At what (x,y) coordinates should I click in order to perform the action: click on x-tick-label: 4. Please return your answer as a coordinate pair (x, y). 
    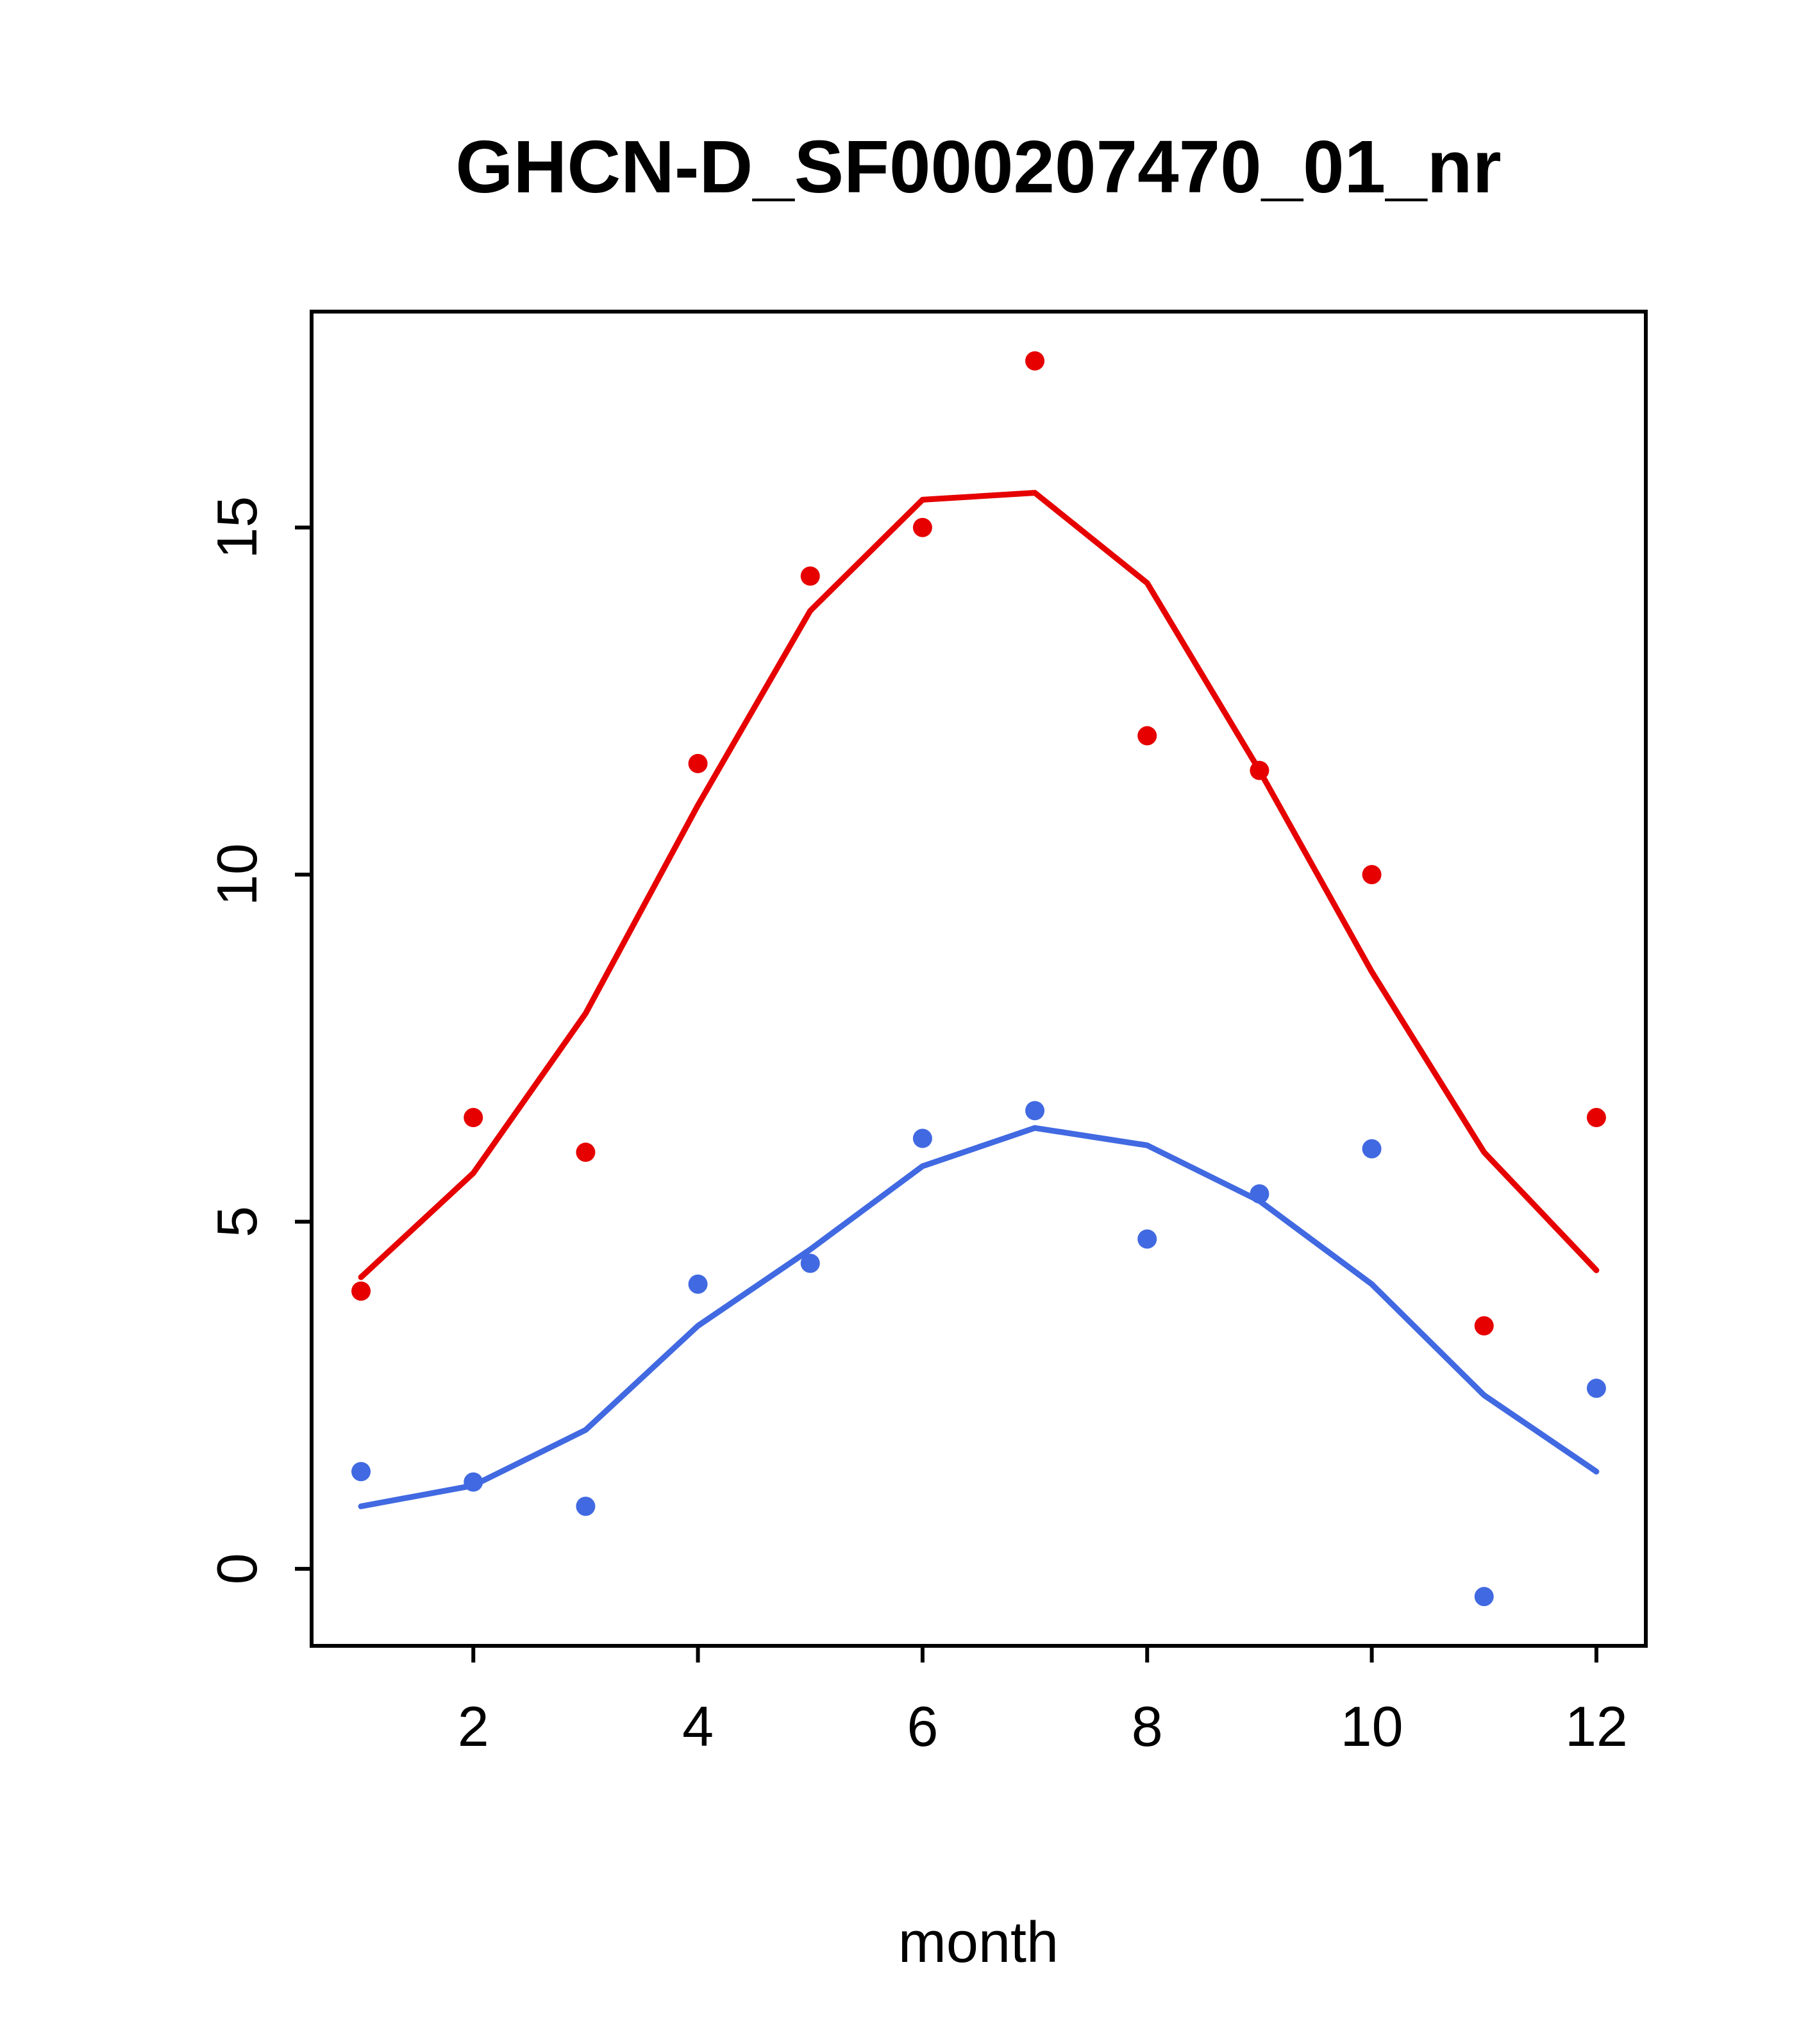
    Looking at the image, I should click on (698, 1727).